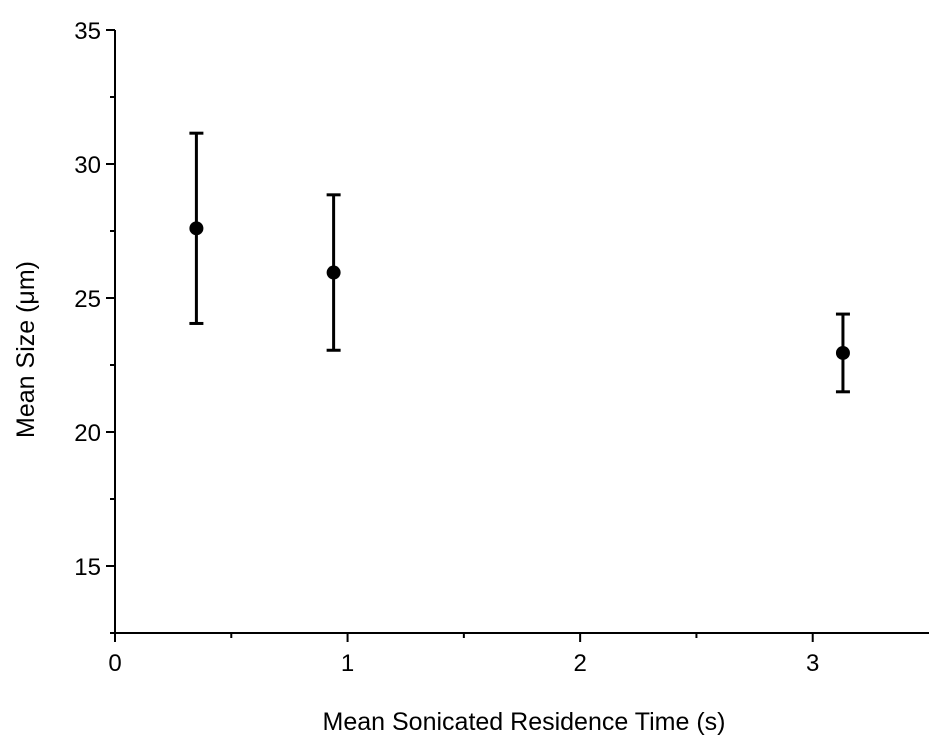 This screenshot has height=738, width=929. Describe the element at coordinates (347, 663) in the screenshot. I see `x-tick-label: 1` at that location.